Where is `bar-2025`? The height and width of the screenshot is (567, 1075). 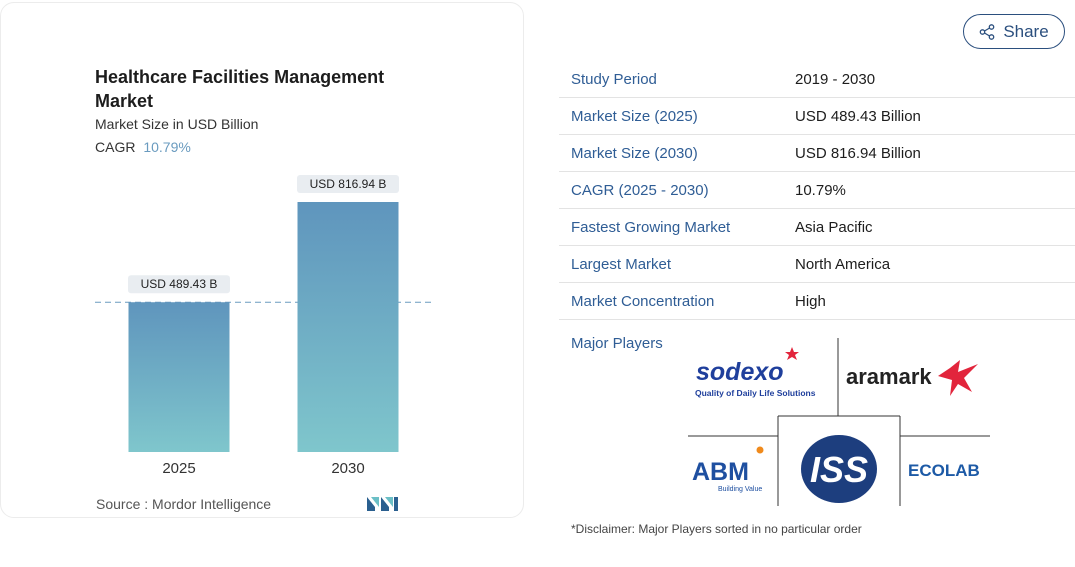 bar-2025 is located at coordinates (179, 377).